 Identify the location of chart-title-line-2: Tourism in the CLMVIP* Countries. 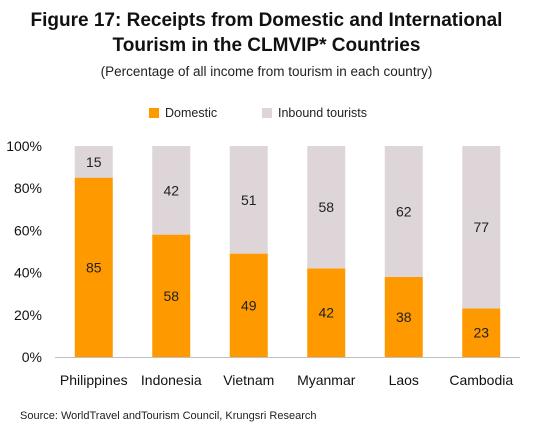
(266, 45).